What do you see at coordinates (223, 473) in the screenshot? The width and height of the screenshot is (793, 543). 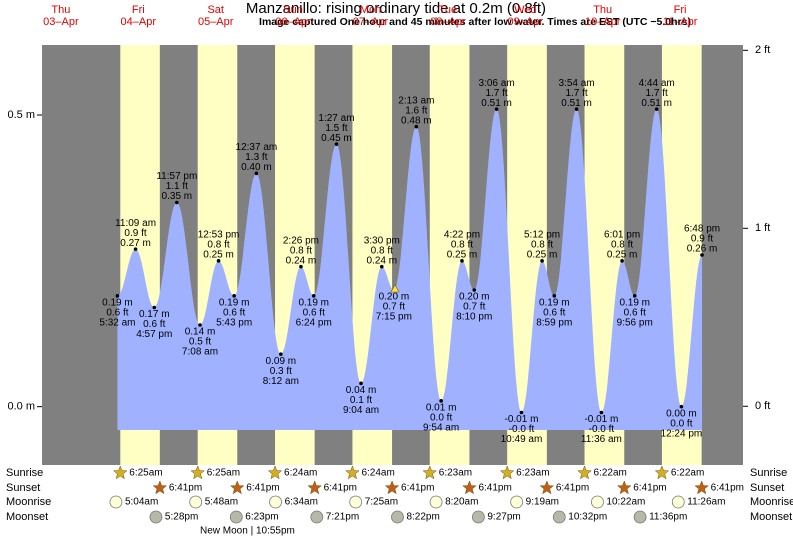 I see `sunrise-time: 6:25am` at bounding box center [223, 473].